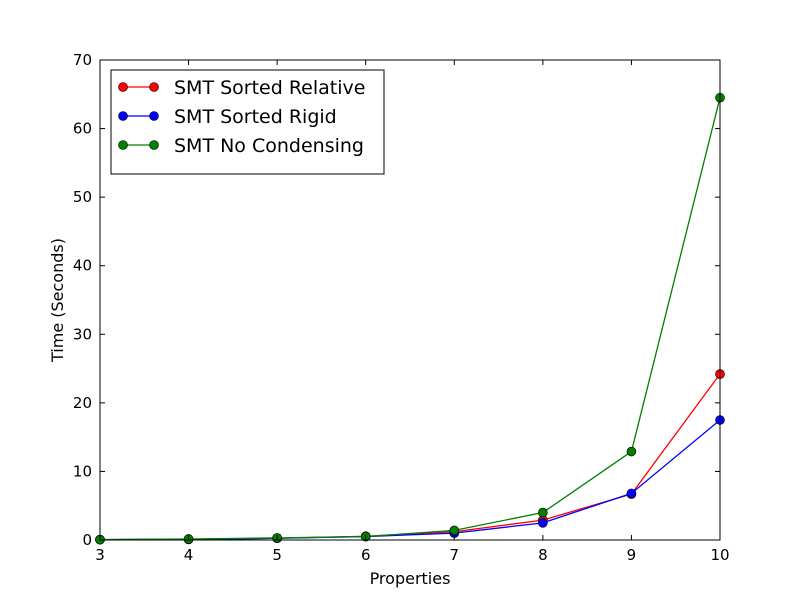  What do you see at coordinates (719, 555) in the screenshot?
I see `x-tick-label: 10` at bounding box center [719, 555].